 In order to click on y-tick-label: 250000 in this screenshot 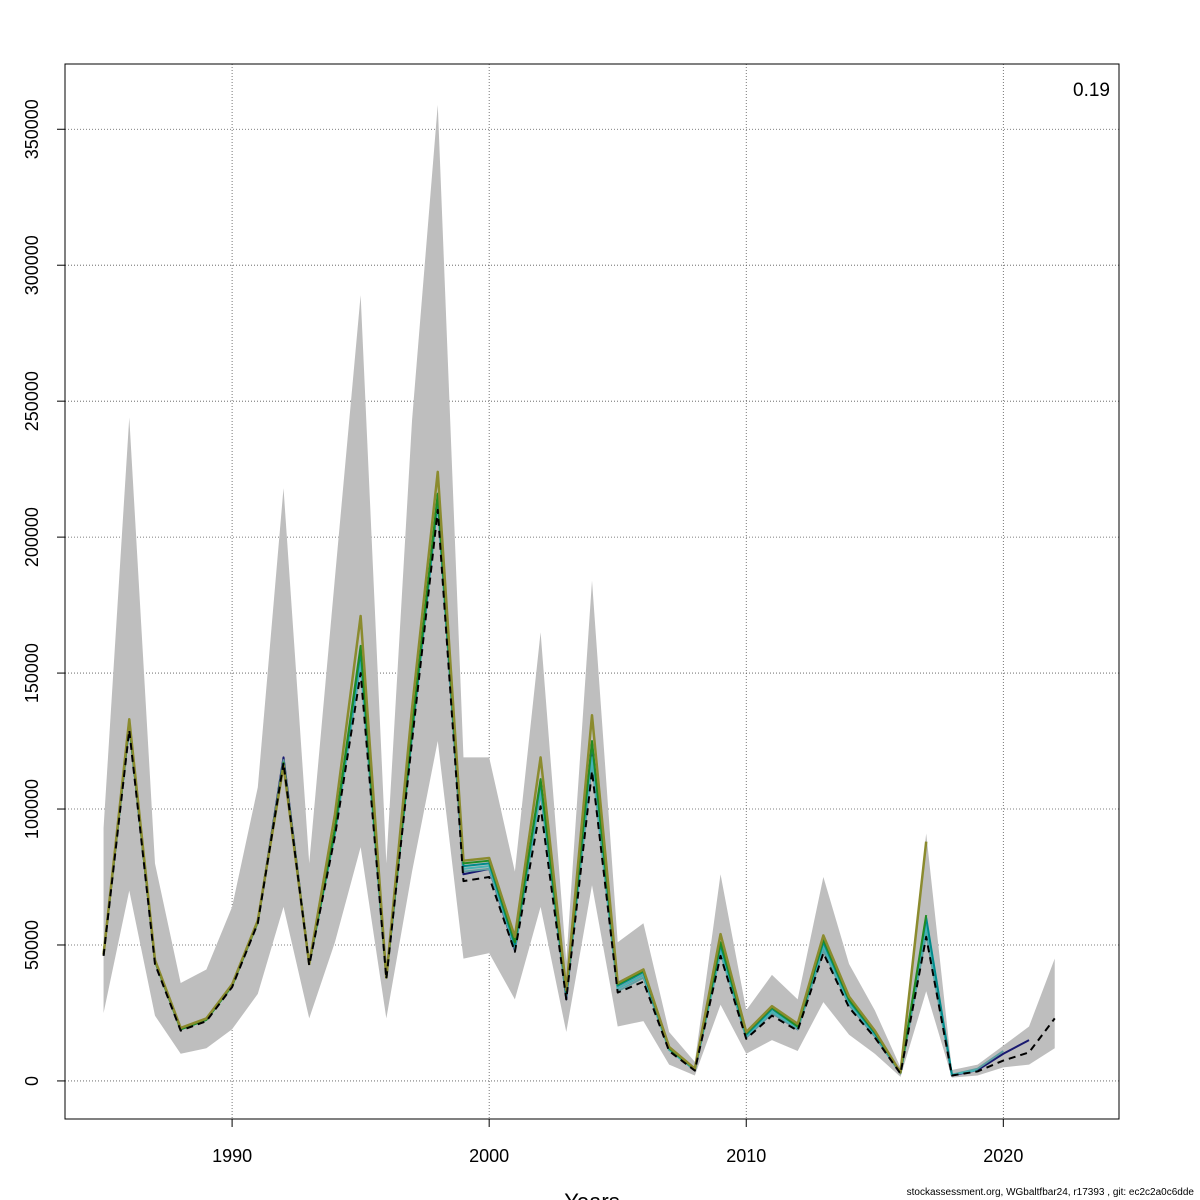, I will do `click(32, 401)`.